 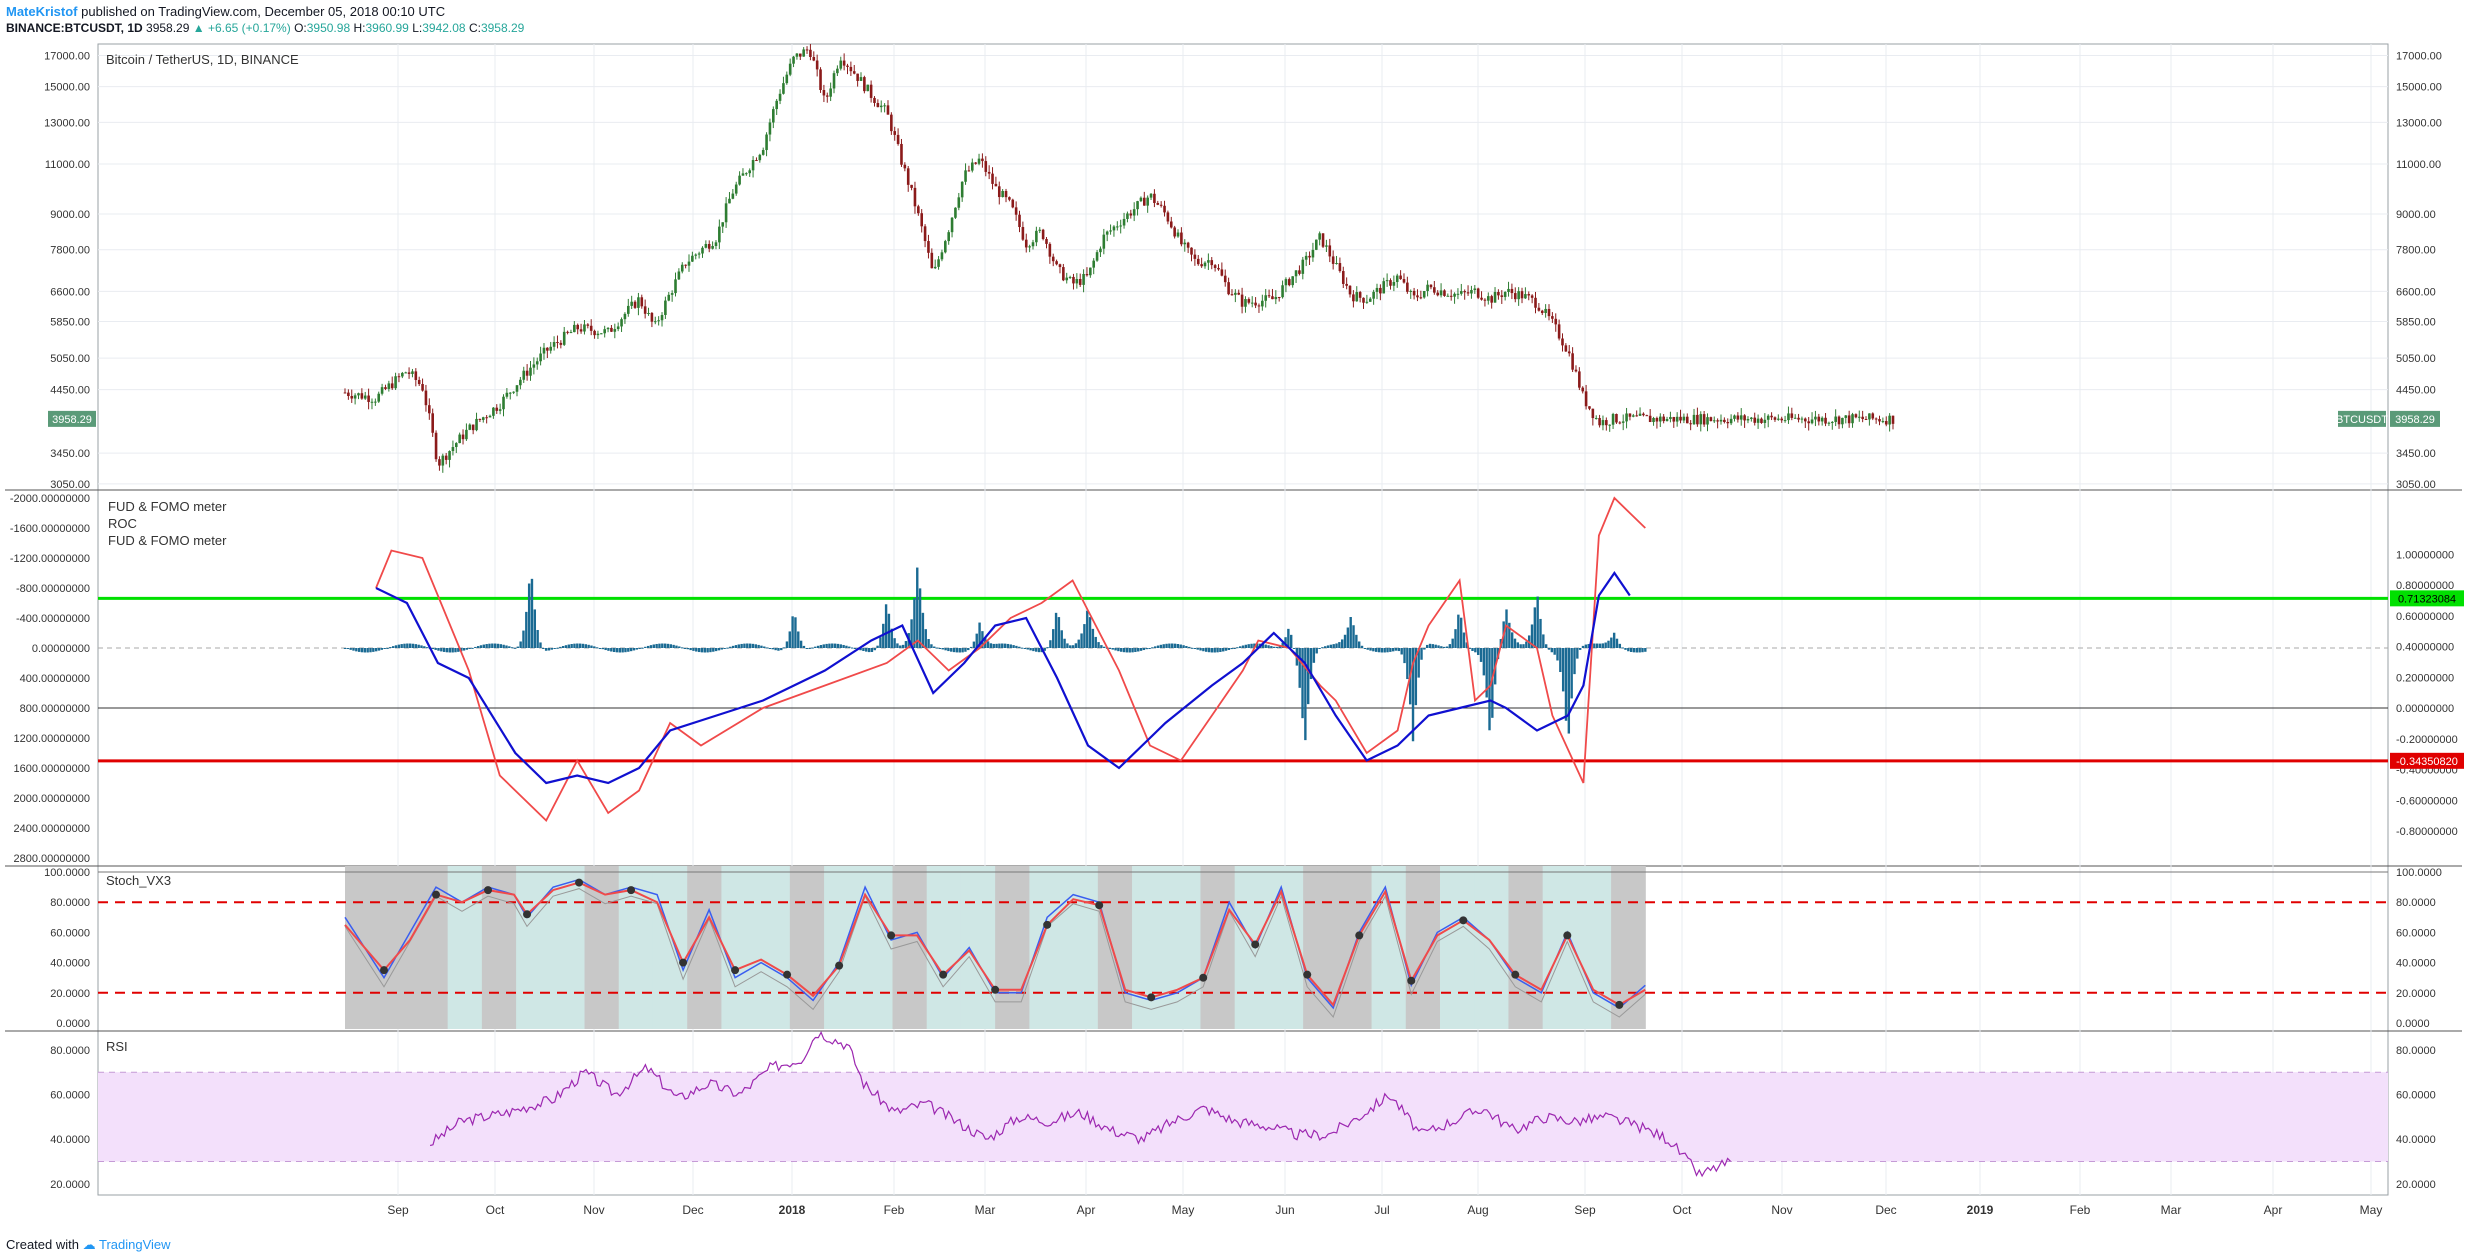 What do you see at coordinates (70, 903) in the screenshot?
I see `y-tick-label-left: 80.0000` at bounding box center [70, 903].